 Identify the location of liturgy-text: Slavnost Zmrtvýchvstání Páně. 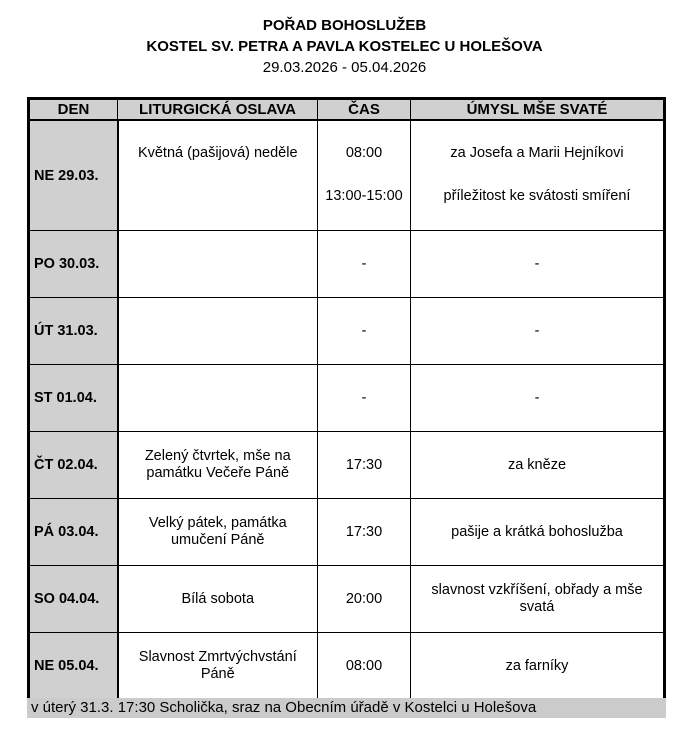
(217, 665).